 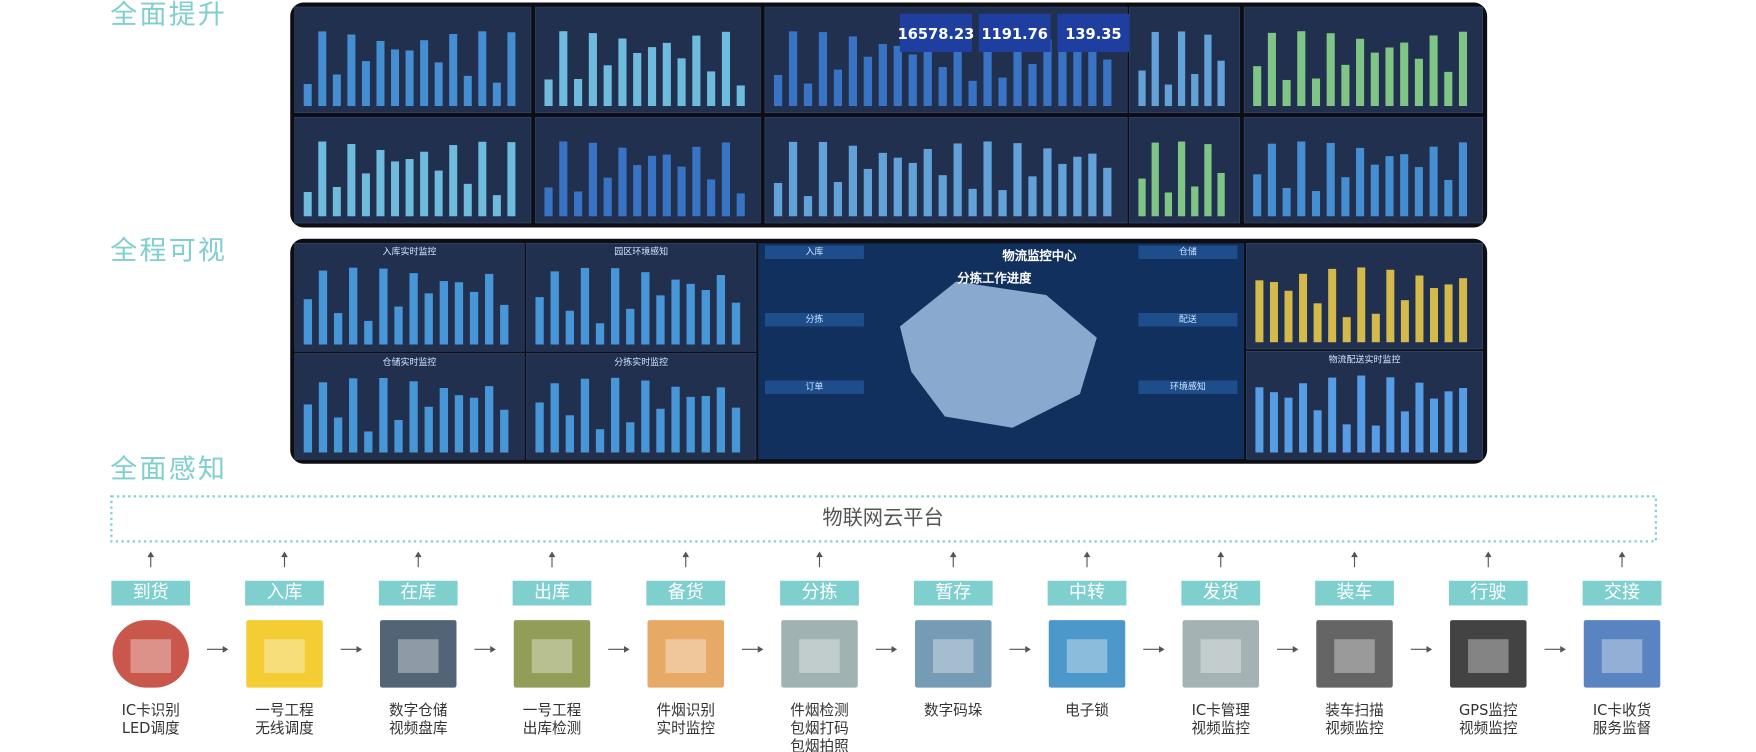 What do you see at coordinates (686, 710) in the screenshot?
I see `step-desc: 件烟识别` at bounding box center [686, 710].